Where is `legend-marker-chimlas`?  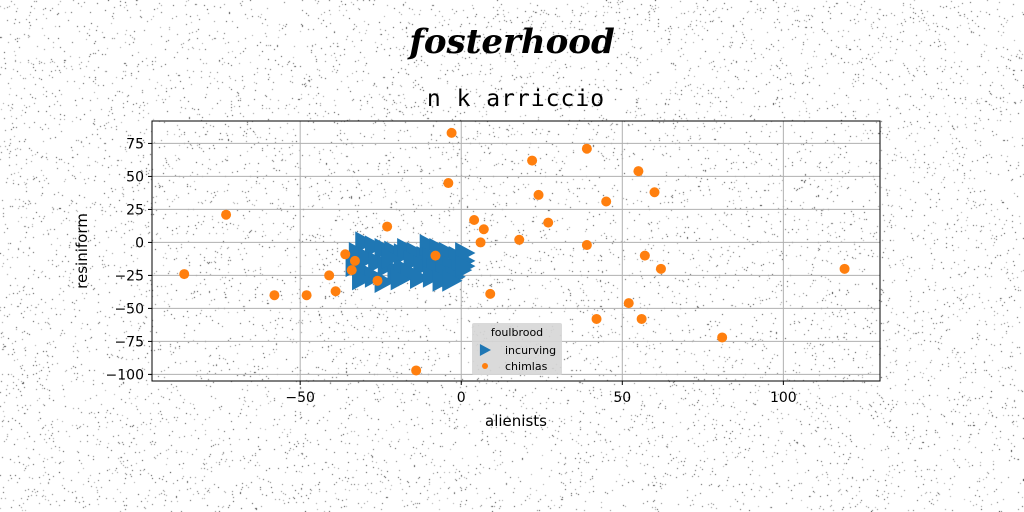 legend-marker-chimlas is located at coordinates (485, 366).